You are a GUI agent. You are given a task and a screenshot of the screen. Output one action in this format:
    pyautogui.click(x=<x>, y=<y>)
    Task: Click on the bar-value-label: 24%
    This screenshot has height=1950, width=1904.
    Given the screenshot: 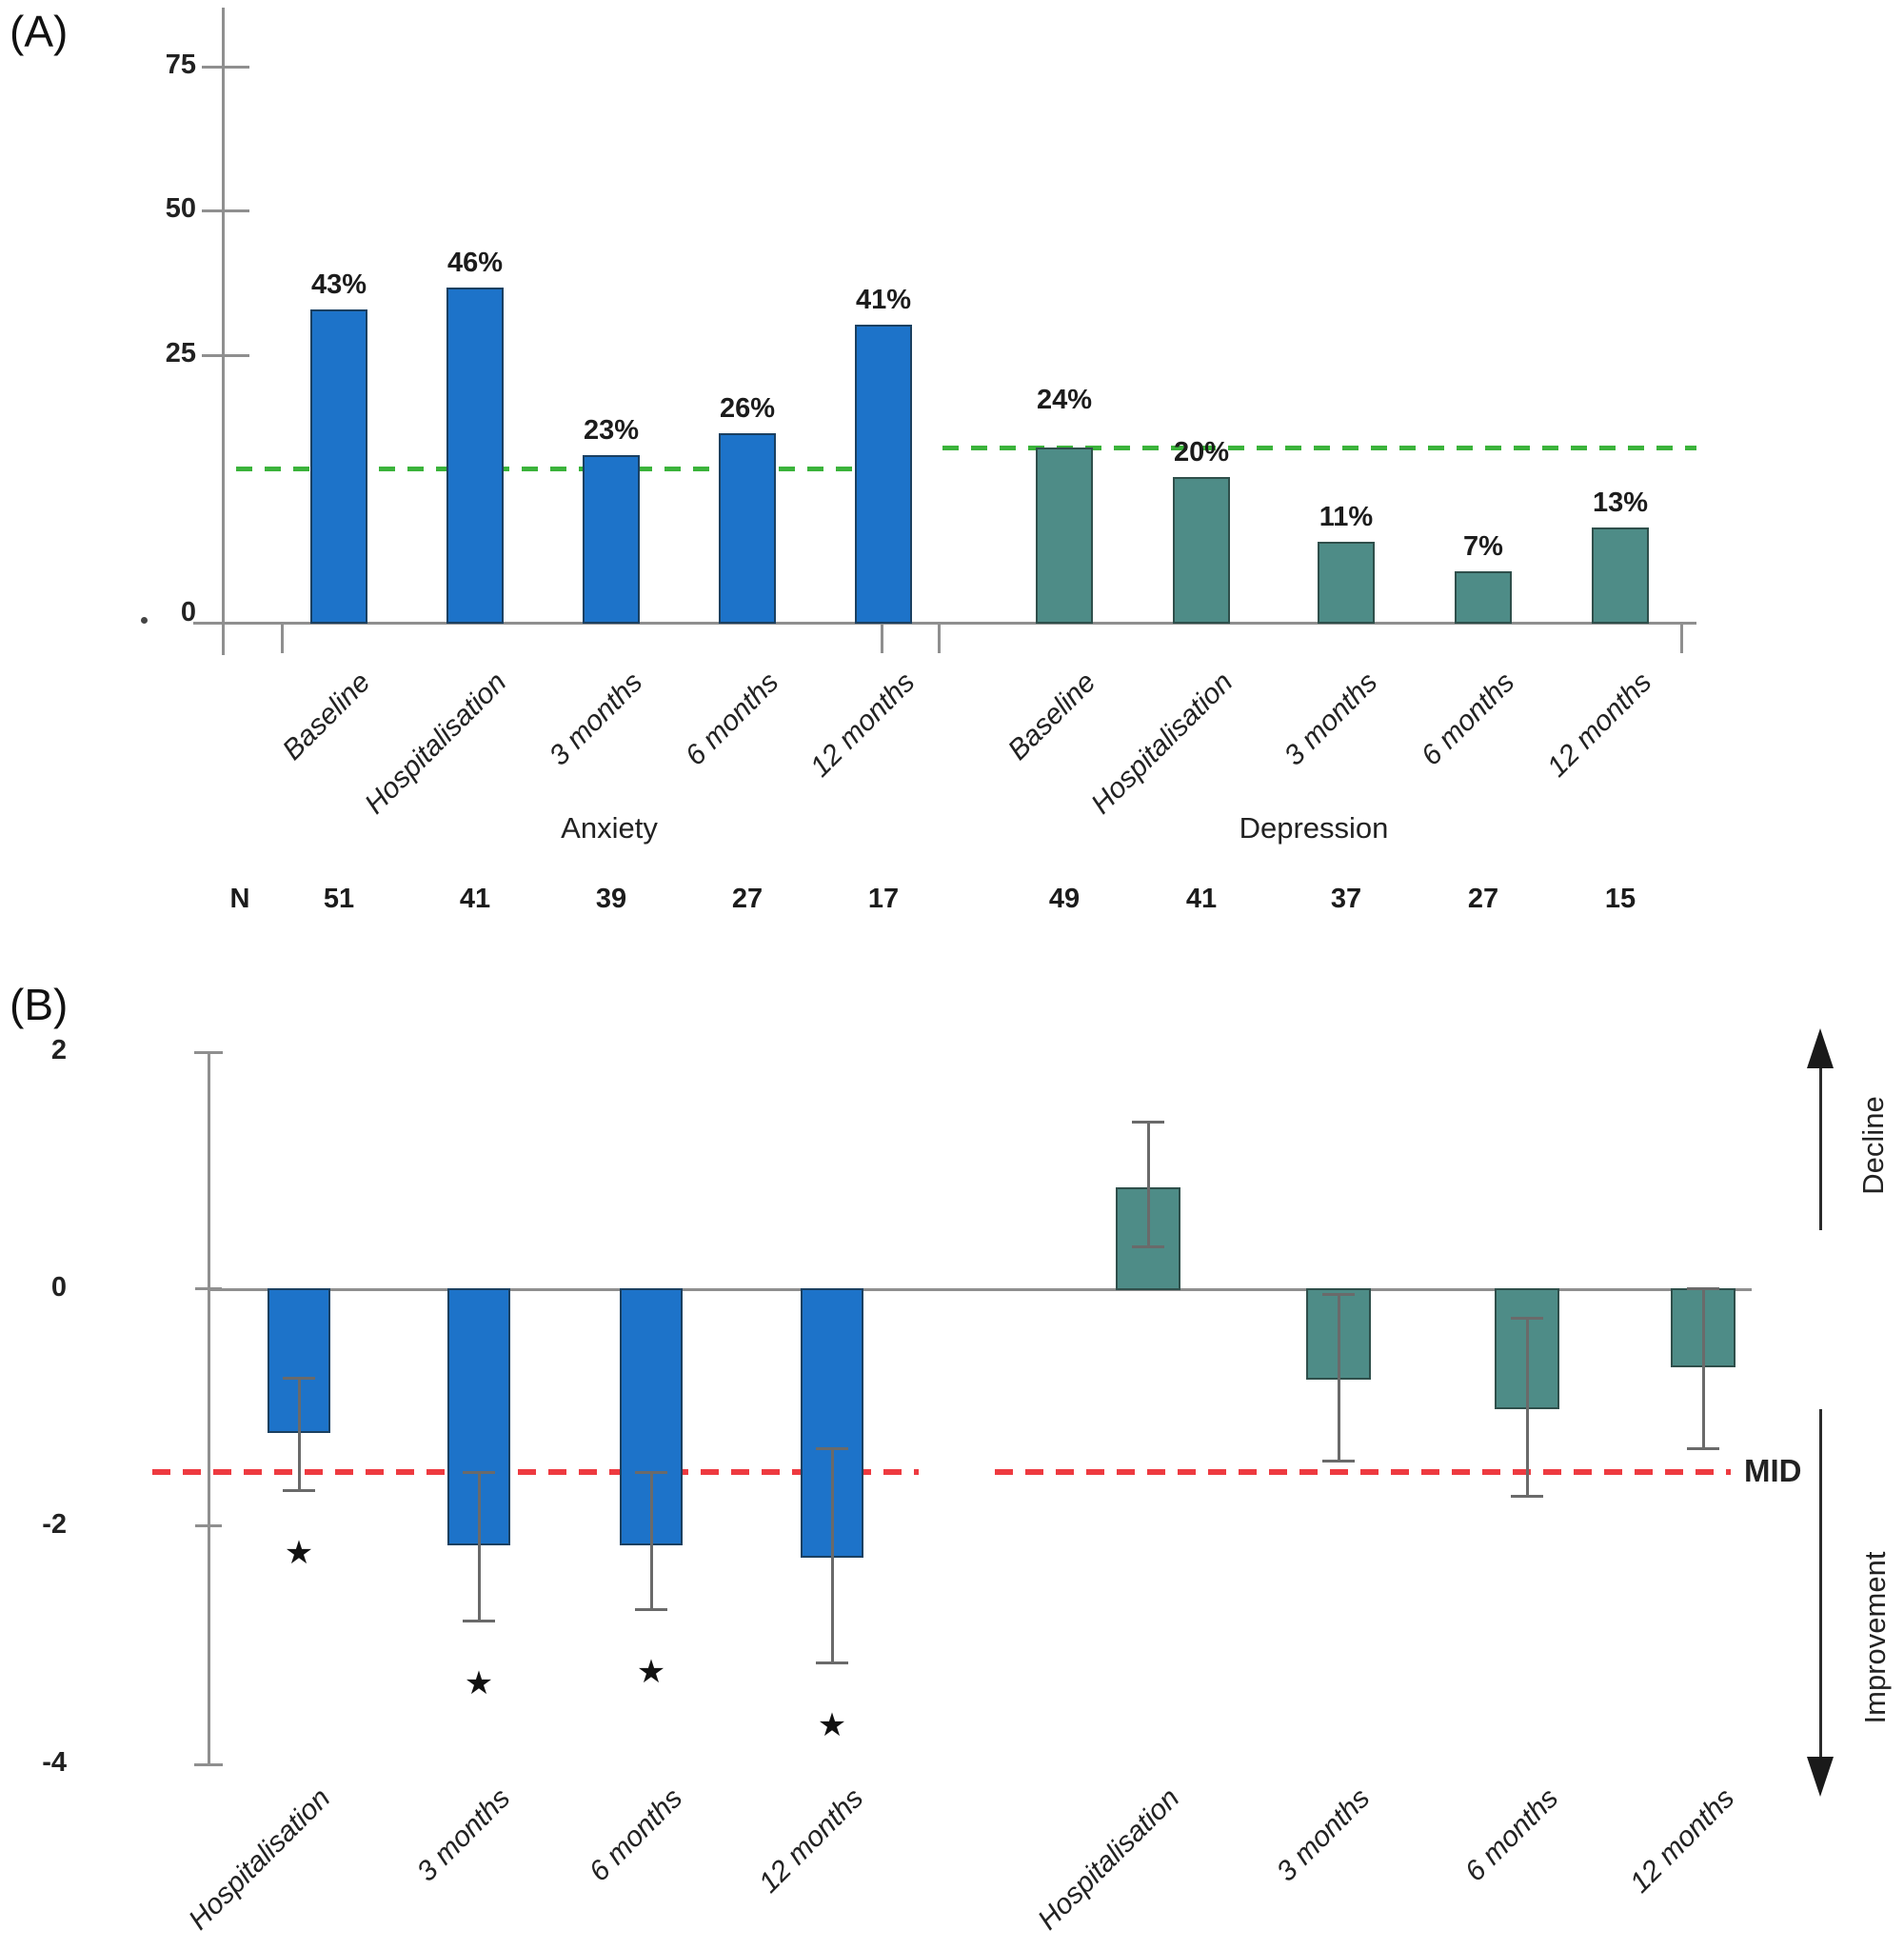 What is the action you would take?
    pyautogui.click(x=1064, y=400)
    